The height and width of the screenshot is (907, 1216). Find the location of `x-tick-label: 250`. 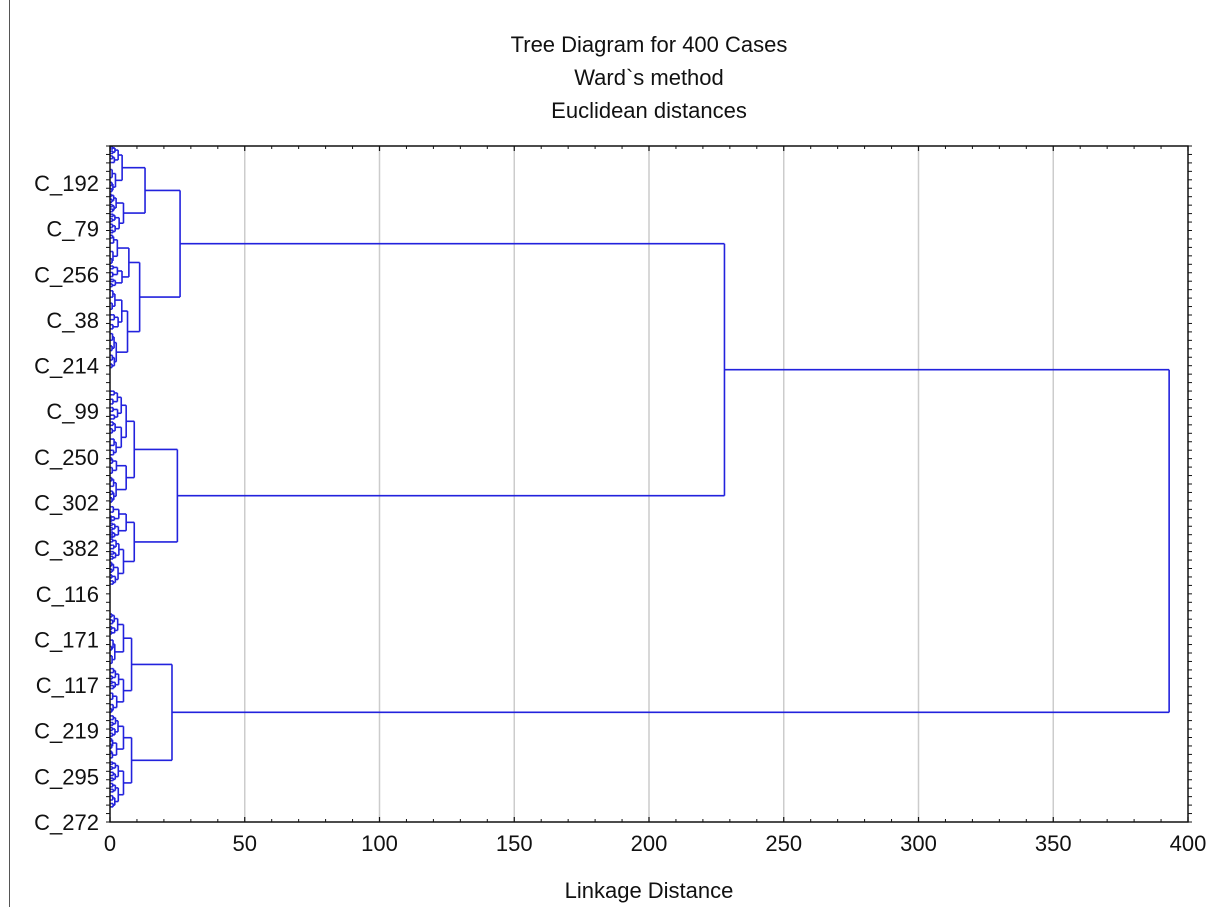

x-tick-label: 250 is located at coordinates (783, 843).